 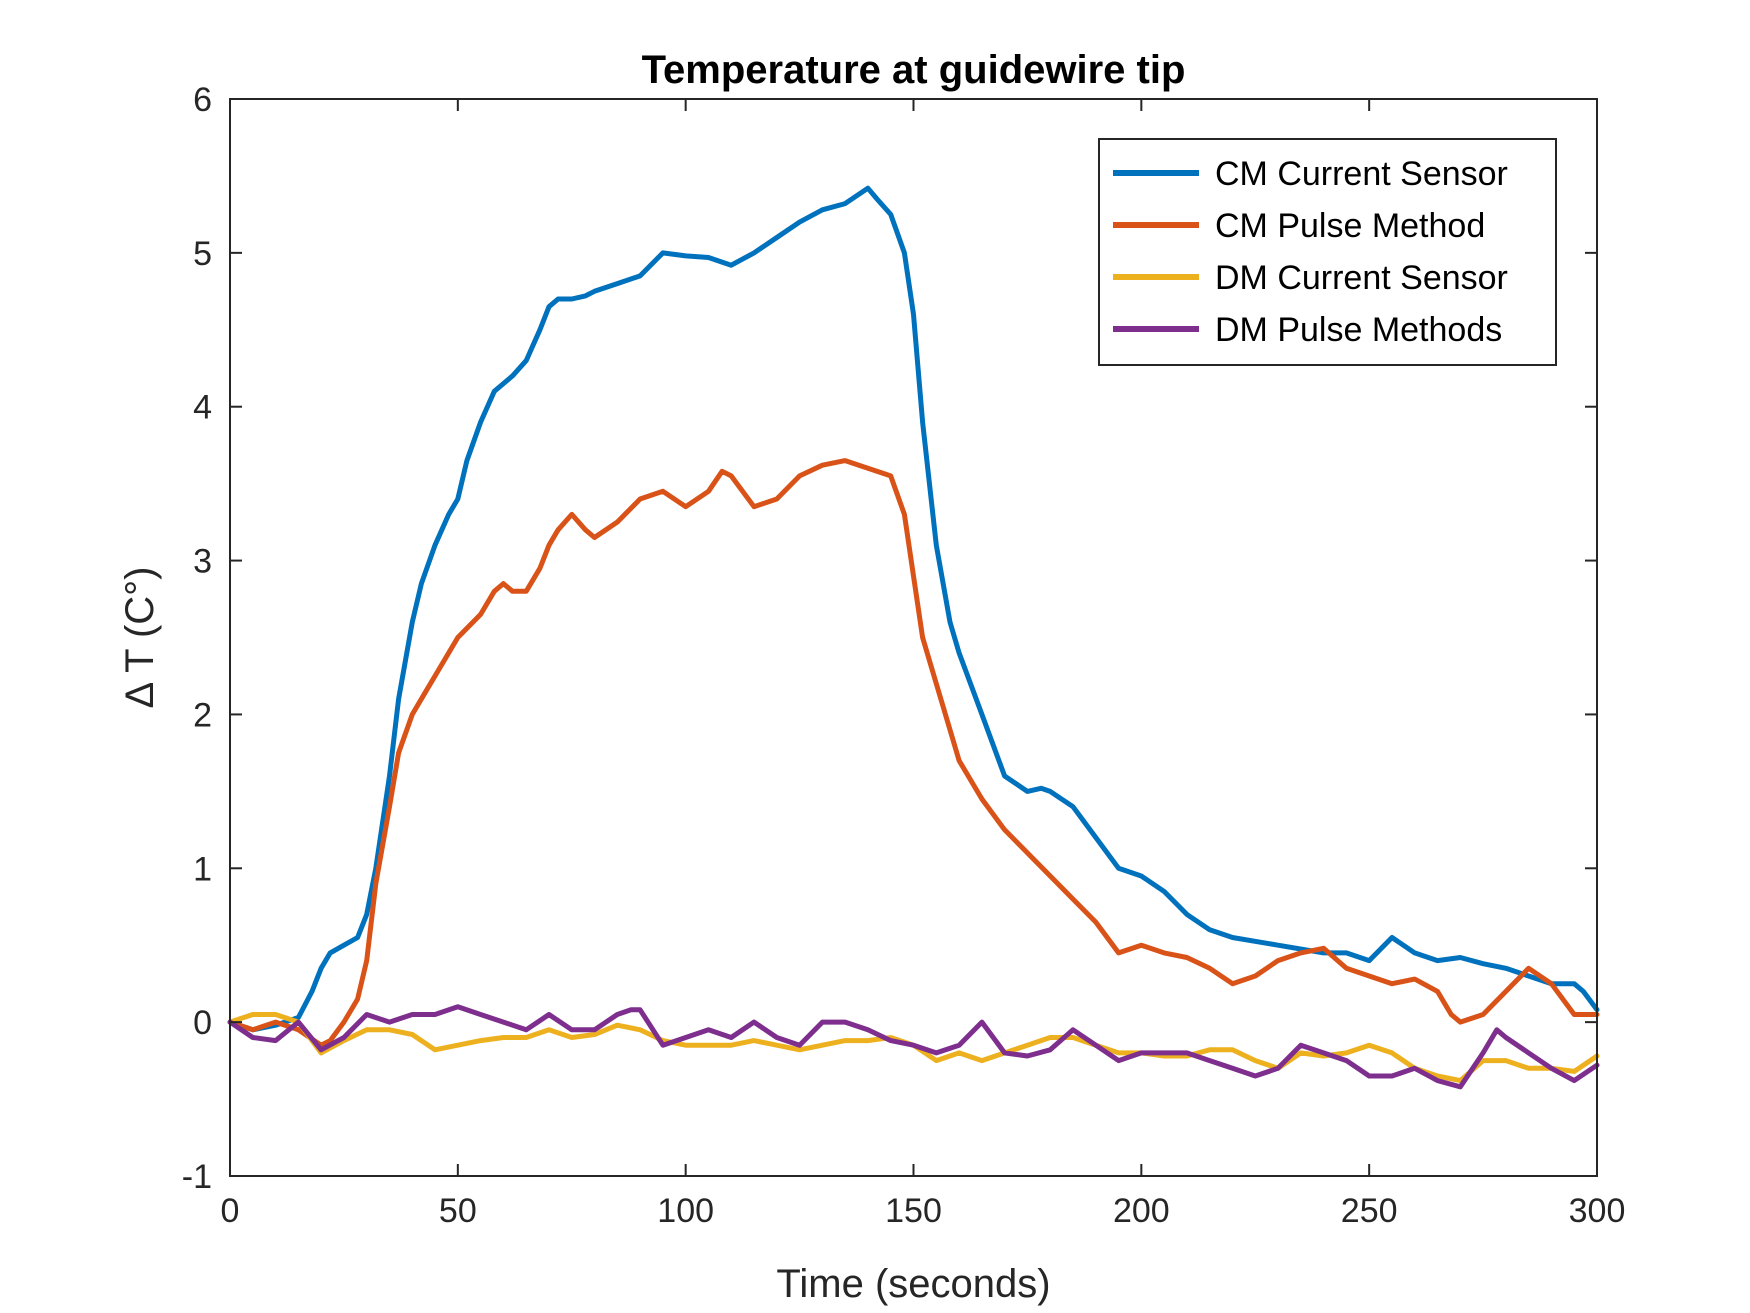 I want to click on y-tick-label: 2, so click(x=202, y=715).